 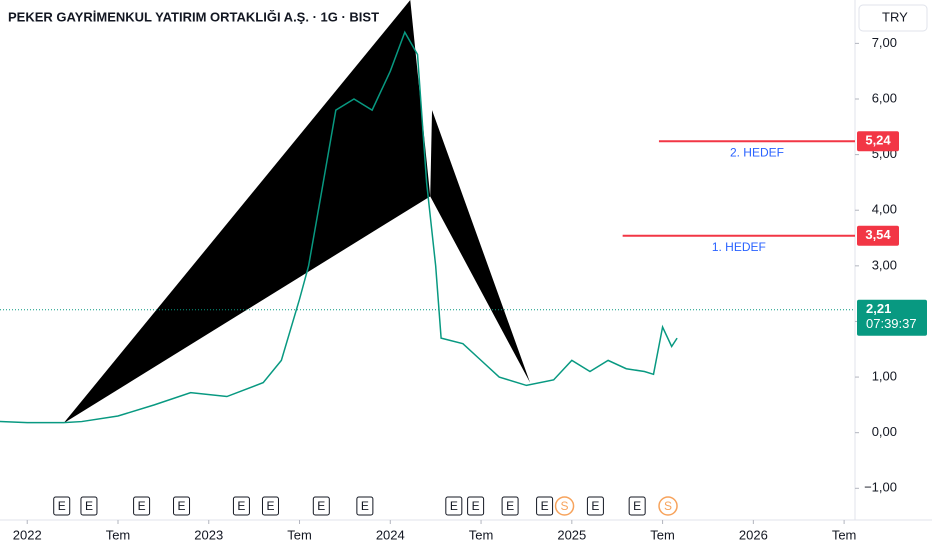 What do you see at coordinates (739, 247) in the screenshot?
I see `target-name: 1. HEDEF` at bounding box center [739, 247].